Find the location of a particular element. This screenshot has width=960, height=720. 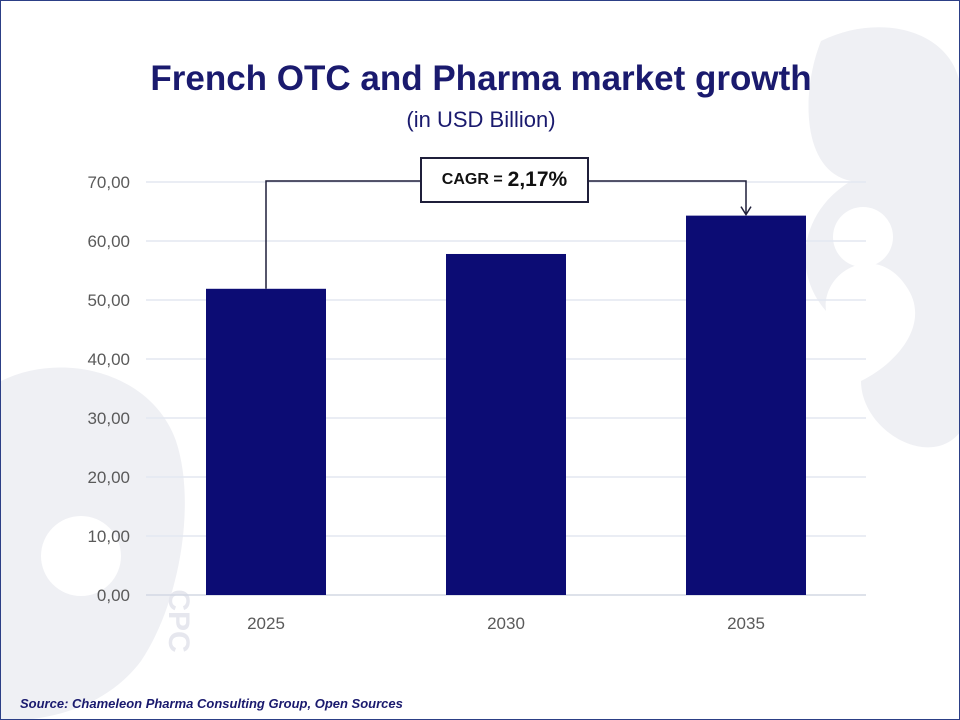

x-tick-label: 2030 is located at coordinates (506, 623).